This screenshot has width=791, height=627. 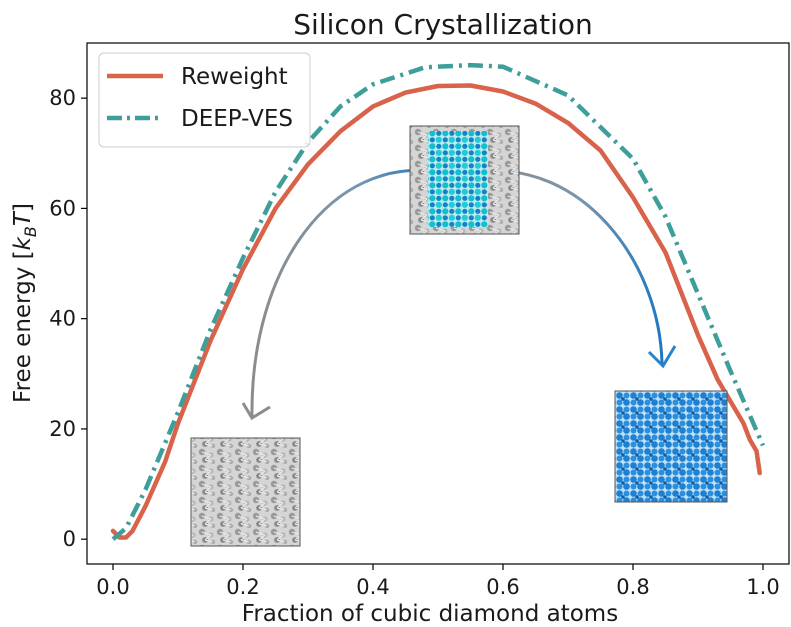 I want to click on x-tick-label: 1.0, so click(x=762, y=587).